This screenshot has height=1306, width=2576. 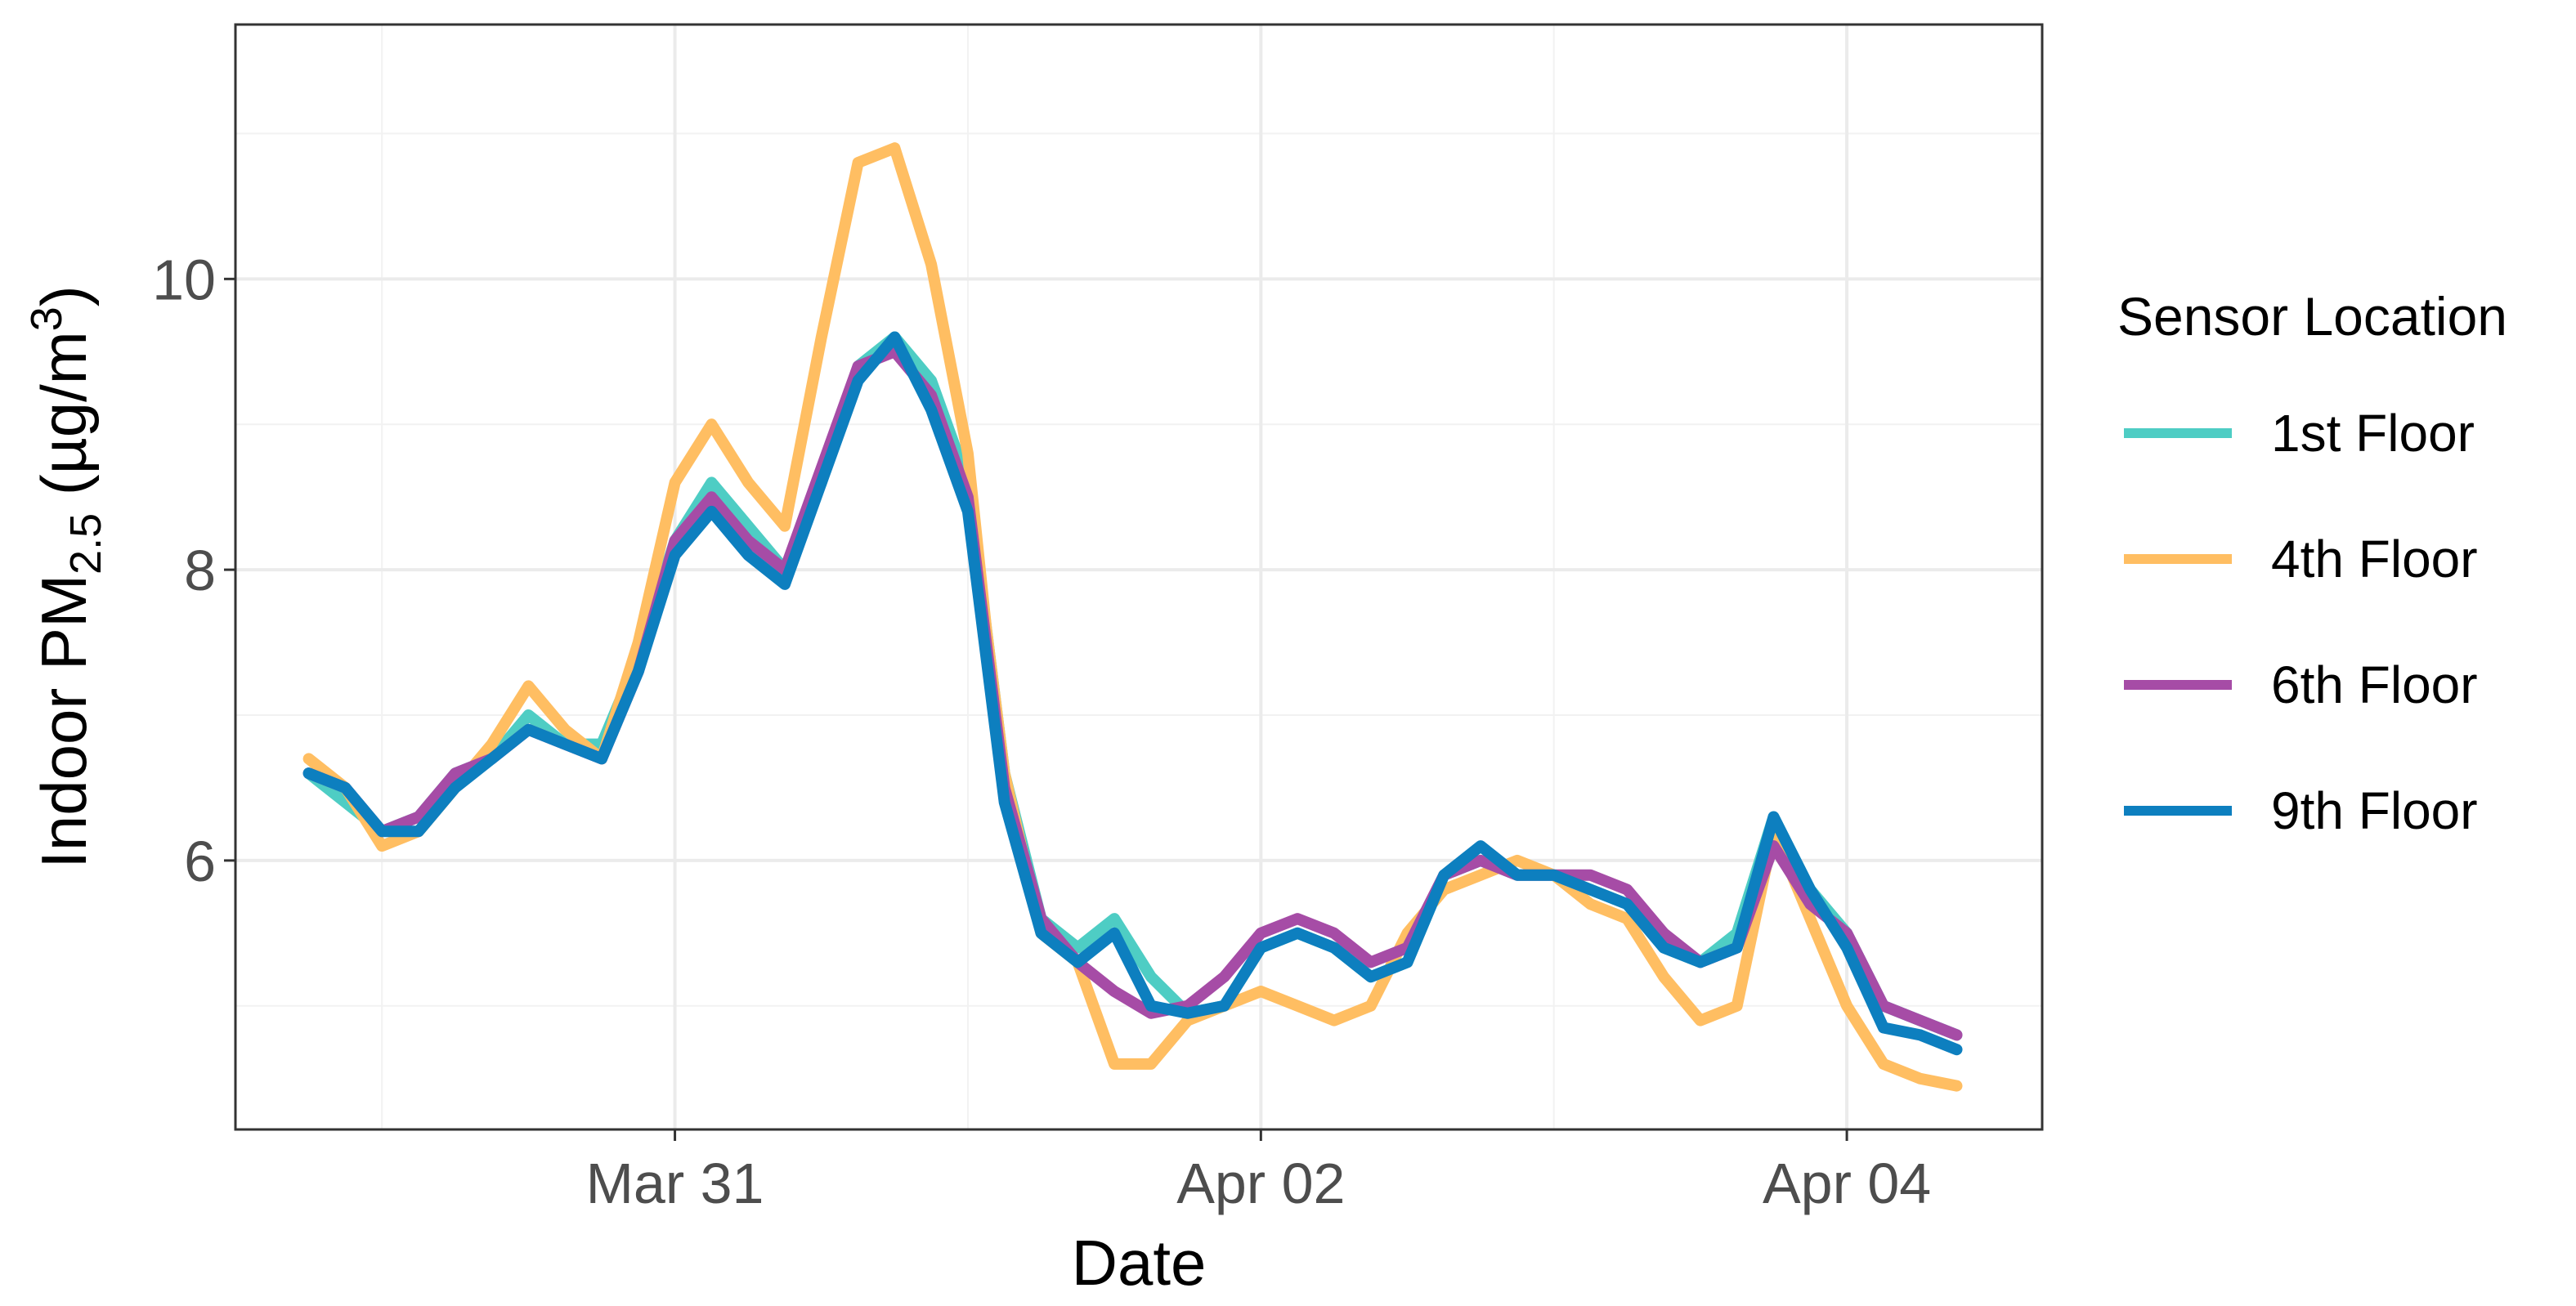 I want to click on y-axis-title-superscript: 3, so click(x=47, y=318).